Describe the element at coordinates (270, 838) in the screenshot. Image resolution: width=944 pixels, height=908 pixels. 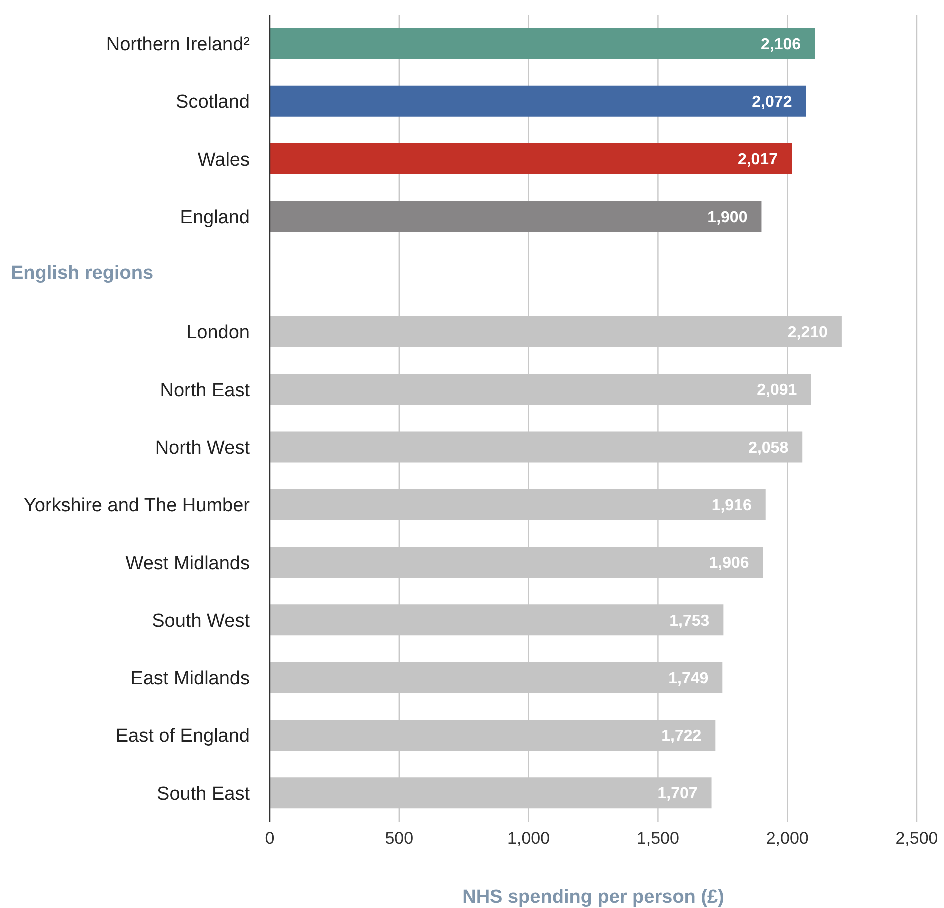
I see `x-tick-label: 0` at that location.